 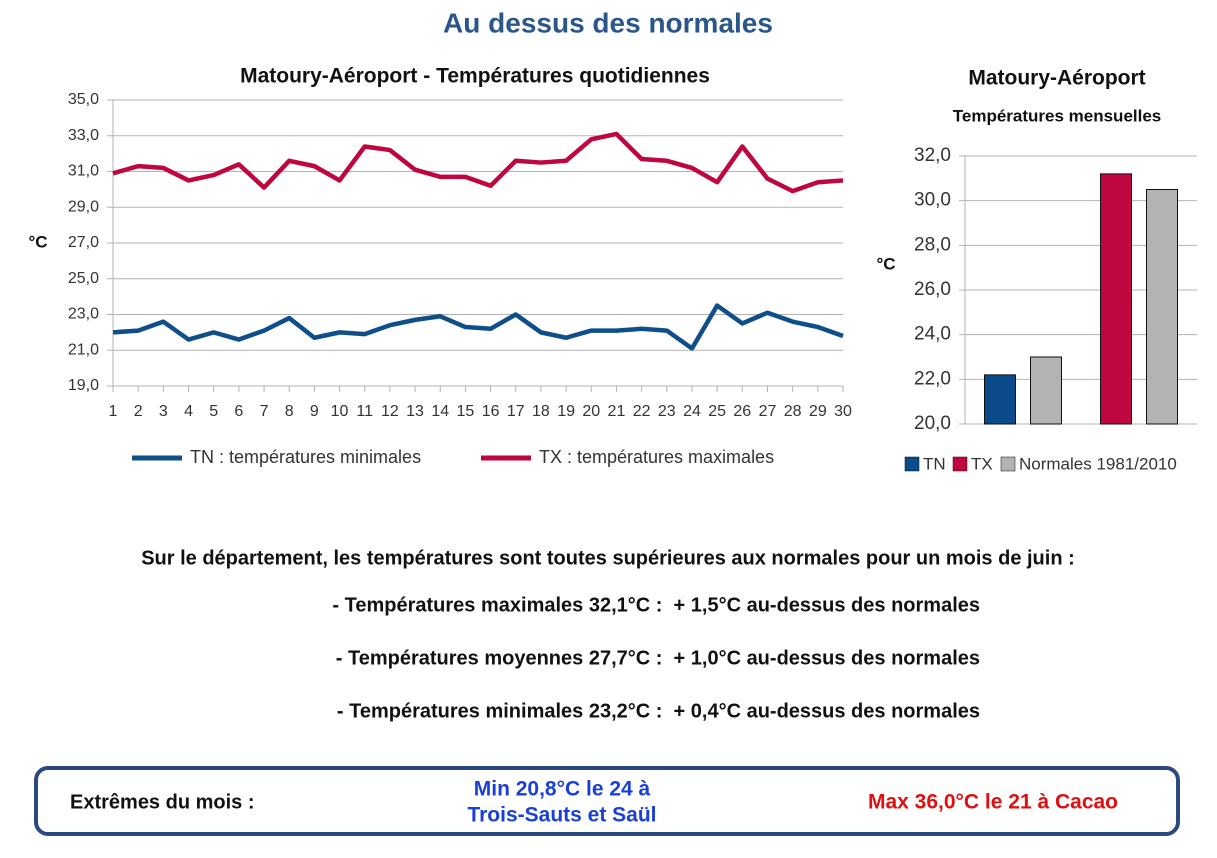 What do you see at coordinates (541, 411) in the screenshot?
I see `x-tick-label: 18` at bounding box center [541, 411].